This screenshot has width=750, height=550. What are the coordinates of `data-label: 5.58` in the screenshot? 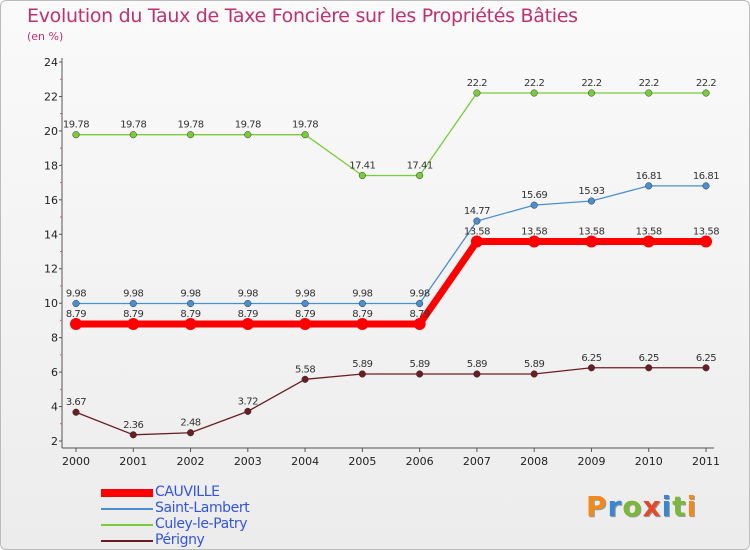 It's located at (305, 369).